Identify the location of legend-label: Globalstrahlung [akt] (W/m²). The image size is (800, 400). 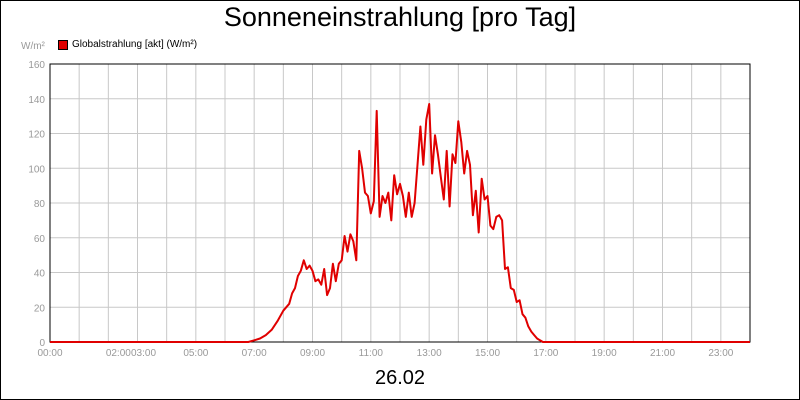
(135, 44).